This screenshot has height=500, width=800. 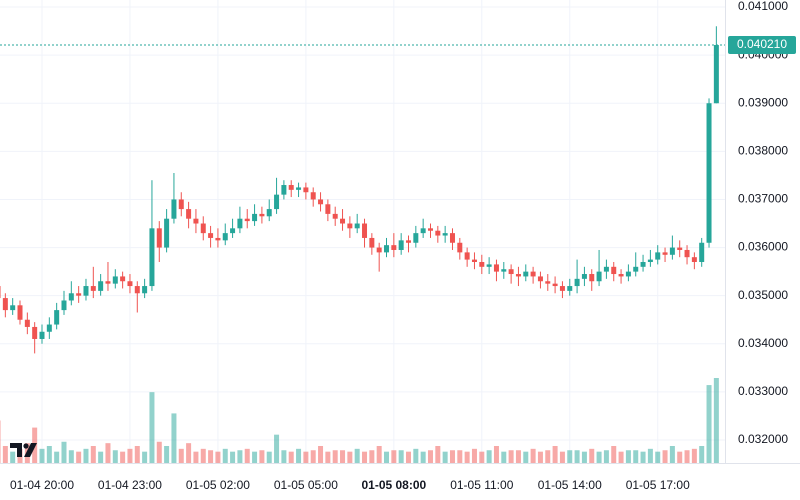 What do you see at coordinates (763, 6) in the screenshot?
I see `y-tick-label: 0.041000` at bounding box center [763, 6].